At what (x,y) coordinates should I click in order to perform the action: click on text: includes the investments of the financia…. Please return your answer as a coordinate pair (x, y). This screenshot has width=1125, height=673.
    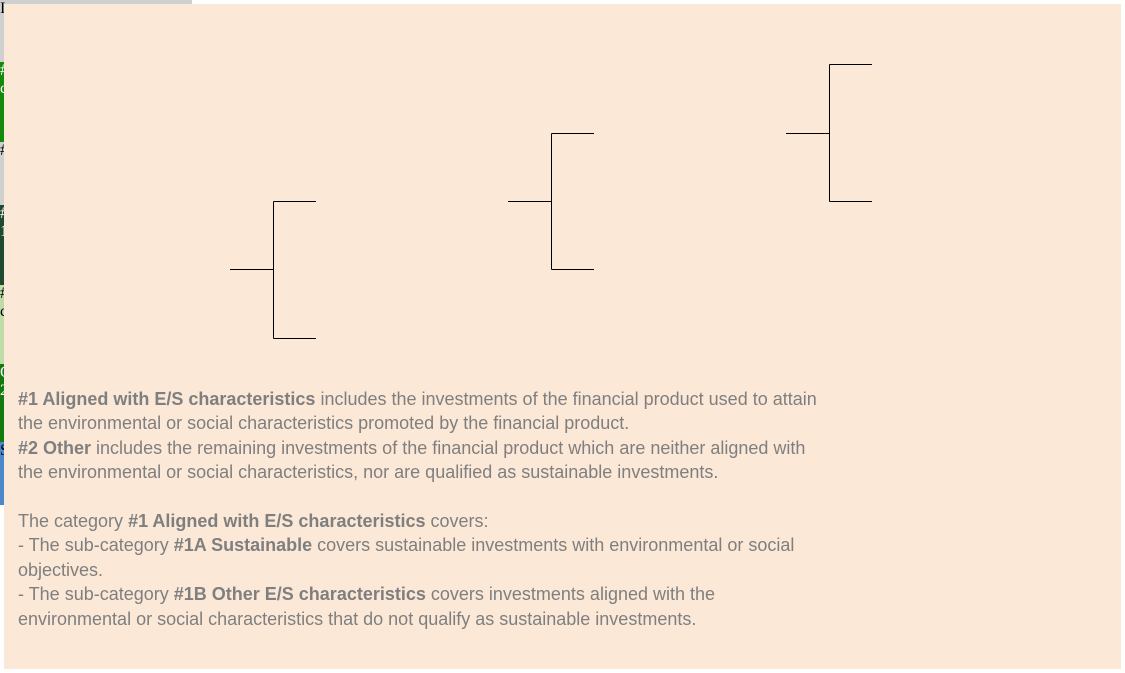
    Looking at the image, I should click on (566, 399).